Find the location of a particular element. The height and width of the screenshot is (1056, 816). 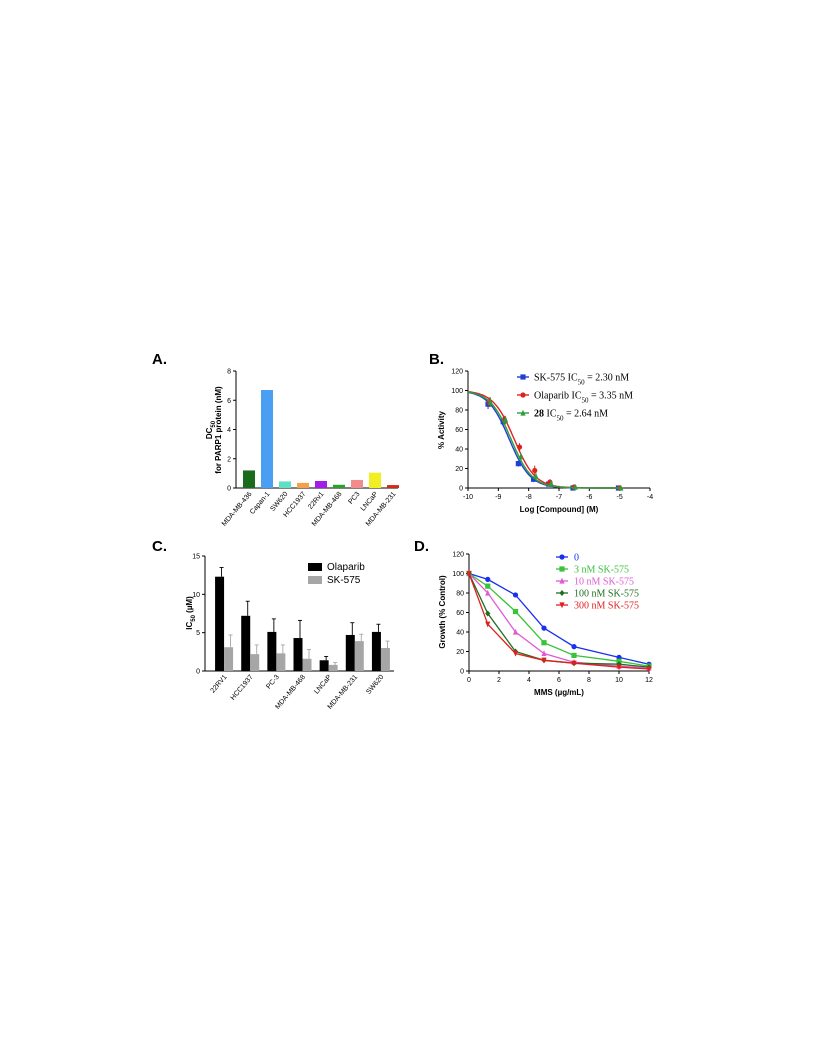

panel-d-y-tick-label: 20 is located at coordinates (460, 652).